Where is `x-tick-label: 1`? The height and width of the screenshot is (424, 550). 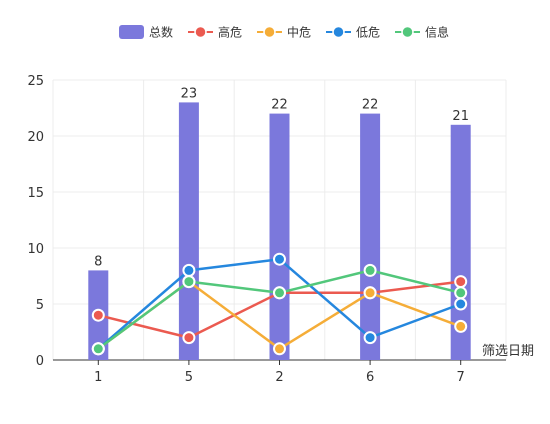
x-tick-label: 1 is located at coordinates (98, 377).